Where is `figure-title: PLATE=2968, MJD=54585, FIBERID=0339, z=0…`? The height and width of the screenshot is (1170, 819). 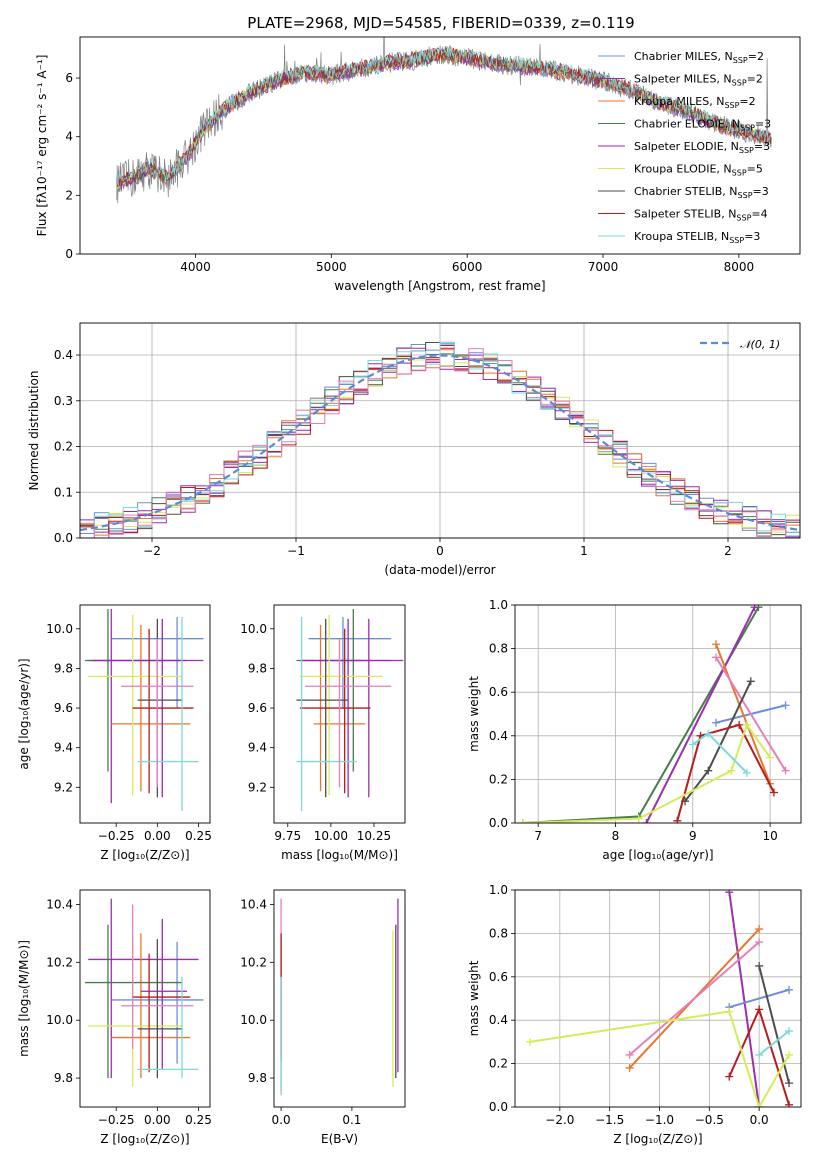
figure-title: PLATE=2968, MJD=54585, FIBERID=0339, z=0… is located at coordinates (440, 23).